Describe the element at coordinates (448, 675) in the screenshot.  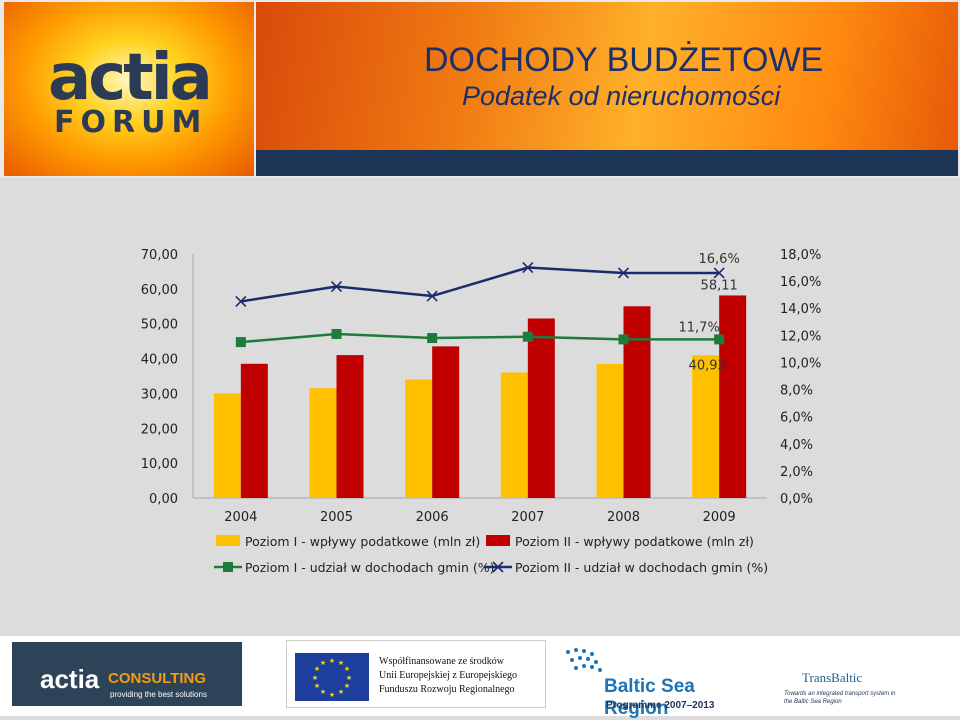
I see `eu-line-2: Unii Europejskiej z Europejskiego` at that location.